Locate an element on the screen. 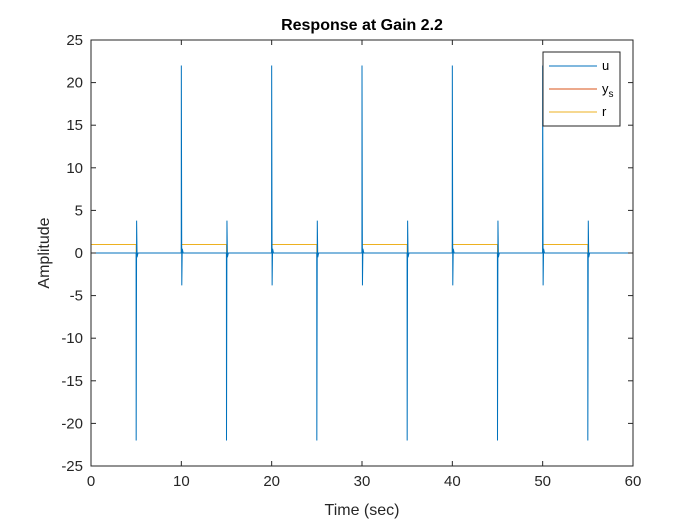 Image resolution: width=700 pixels, height=525 pixels. x-tick-label: 60 is located at coordinates (633, 481).